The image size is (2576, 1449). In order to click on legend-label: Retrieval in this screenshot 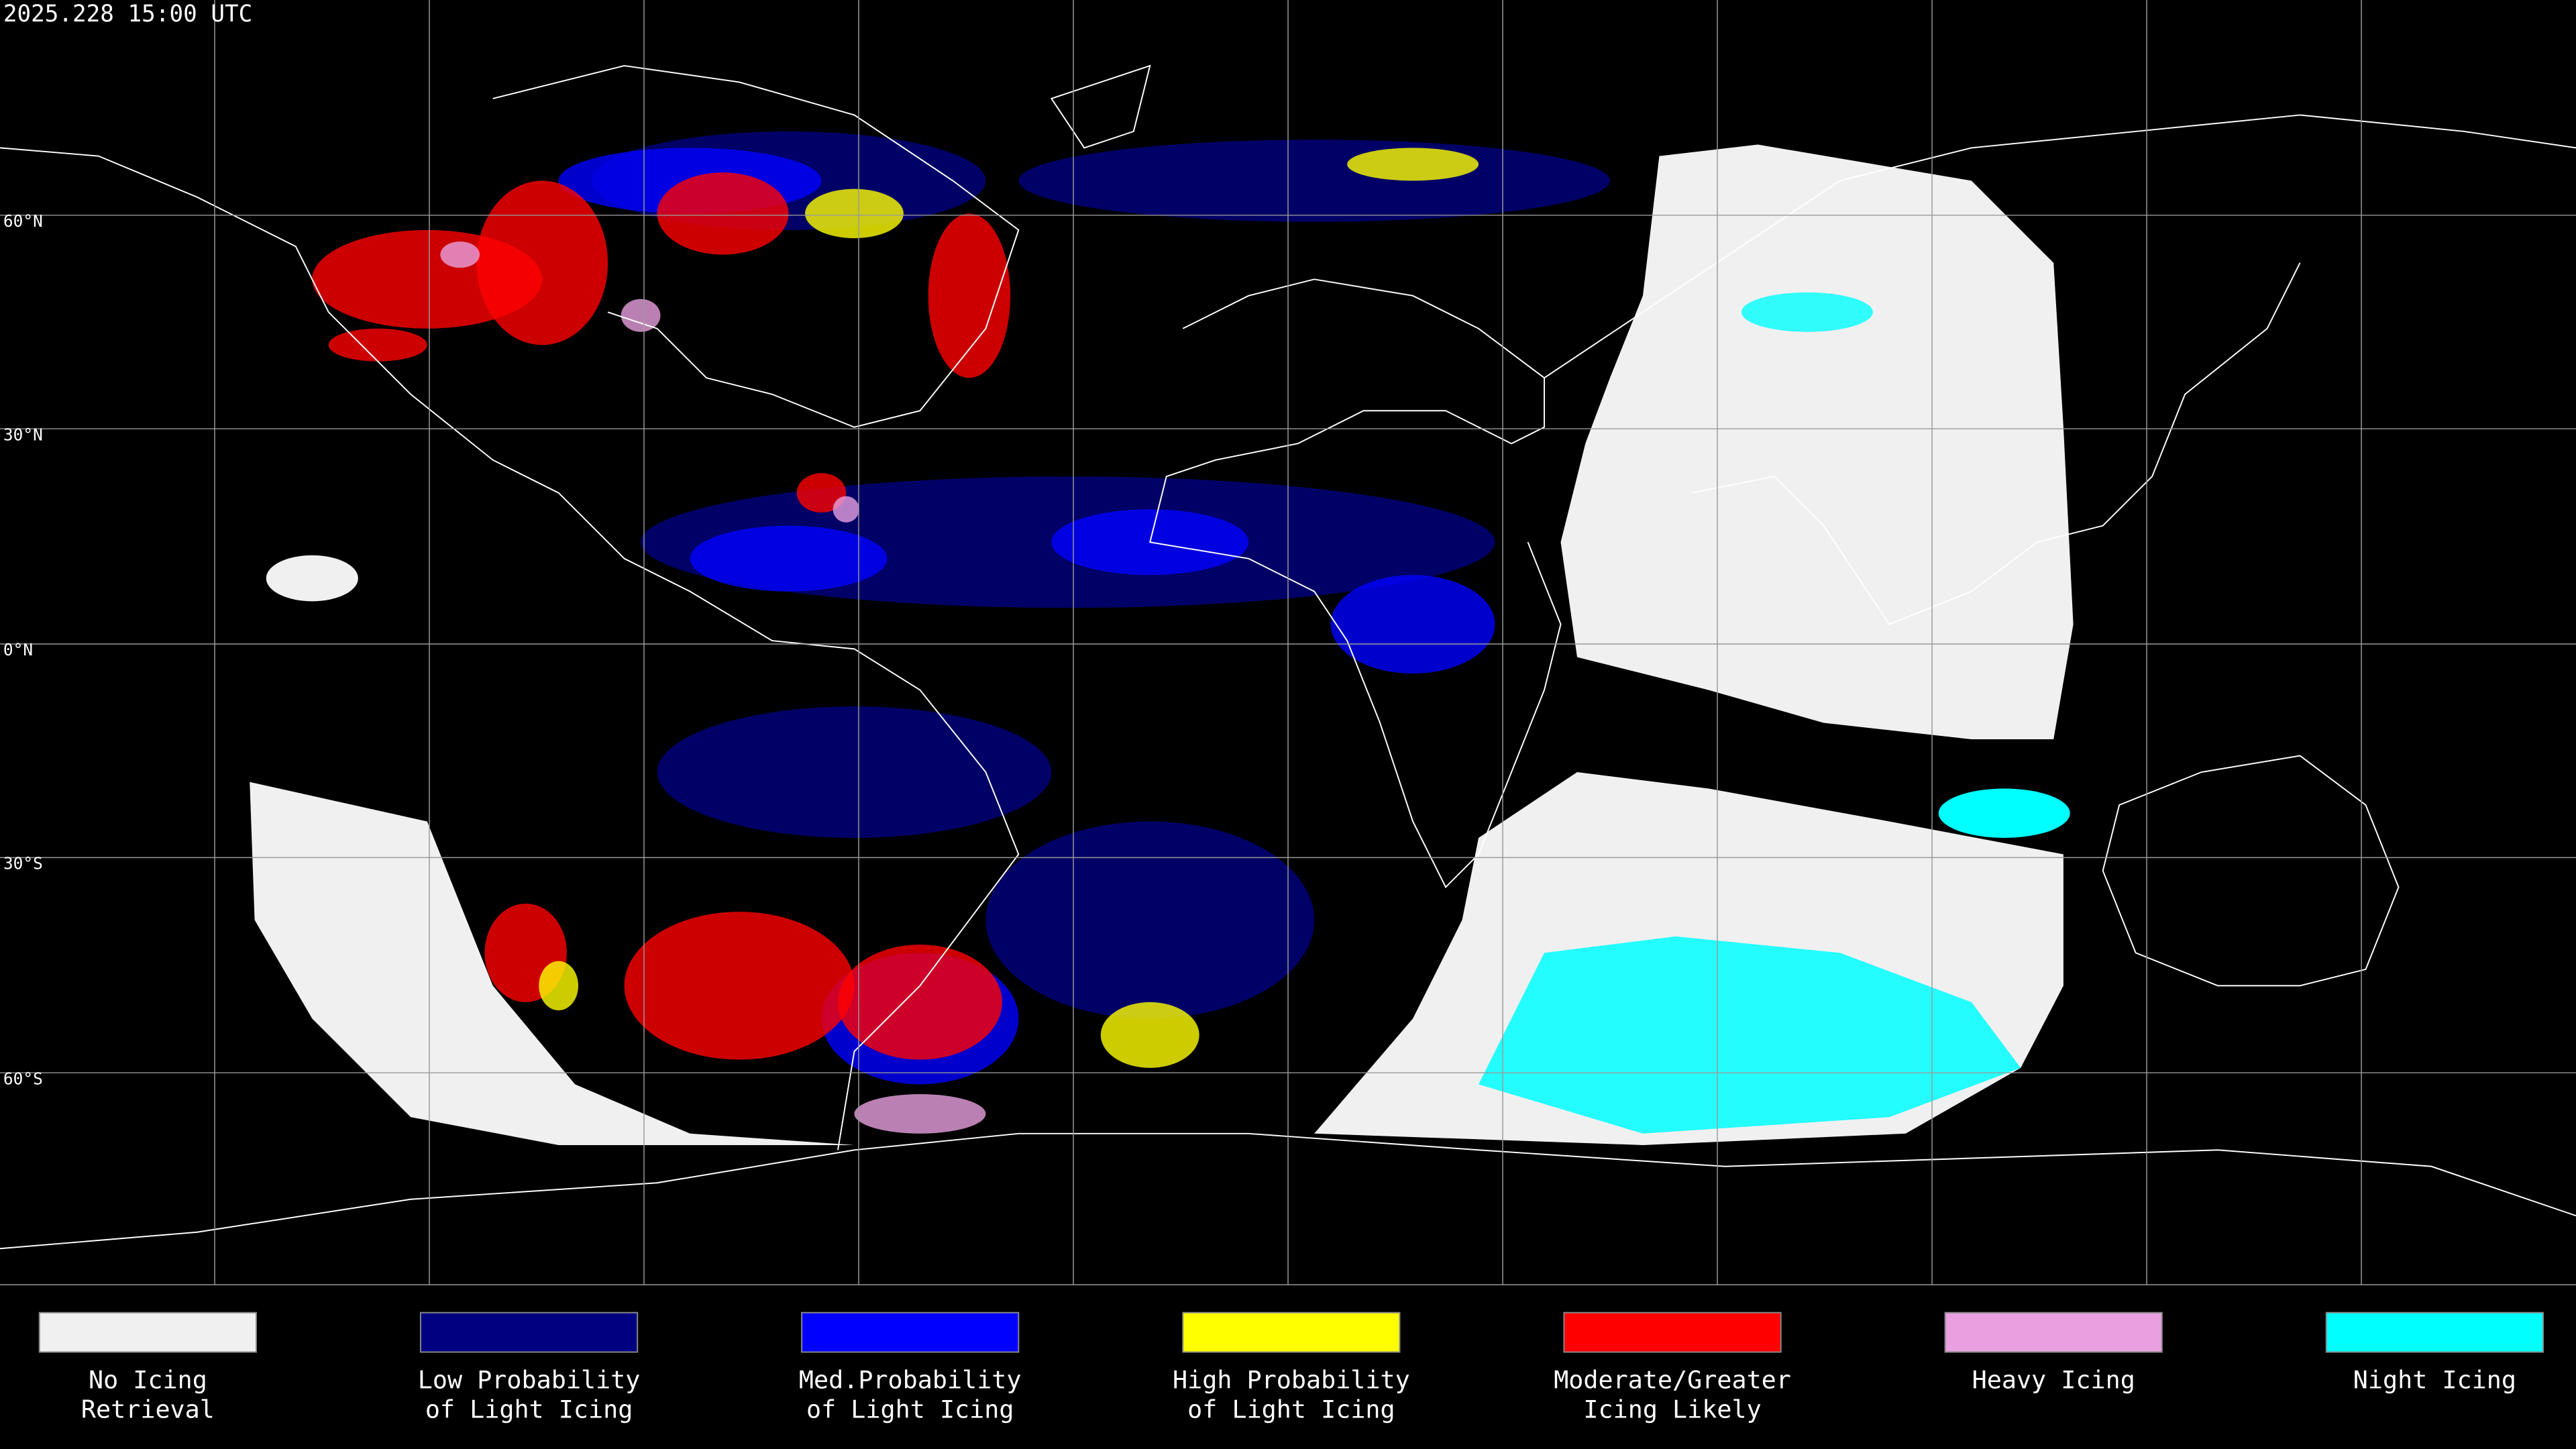, I will do `click(148, 1409)`.